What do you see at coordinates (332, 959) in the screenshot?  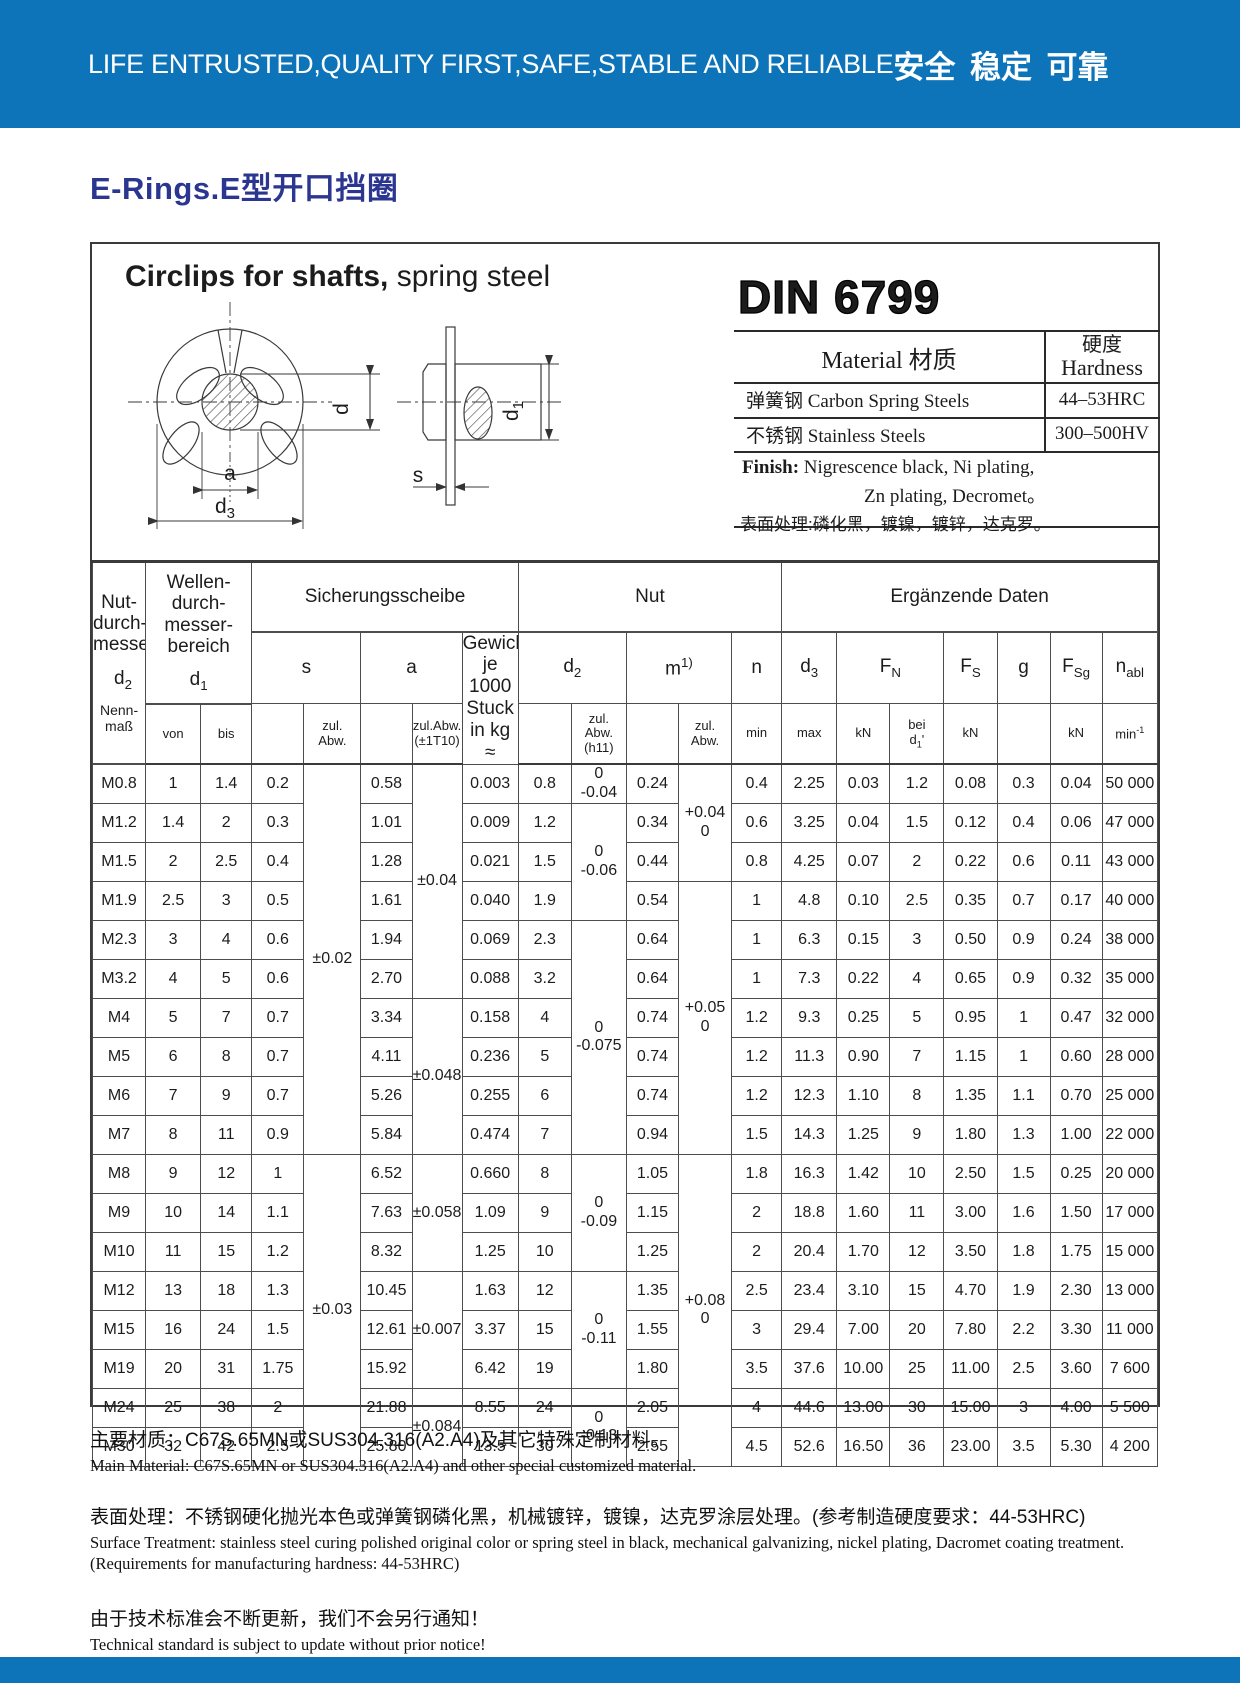 I see `value-cell: ±0.02` at bounding box center [332, 959].